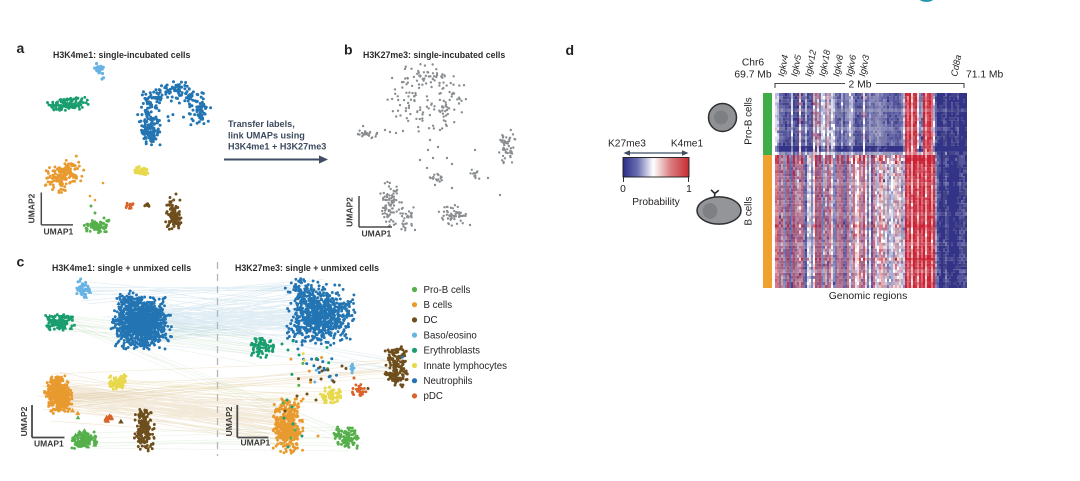  I want to click on svg-text:H3K4me1: single-incubated cell: H3K4me1: single-incubated cells, so click(121, 55).